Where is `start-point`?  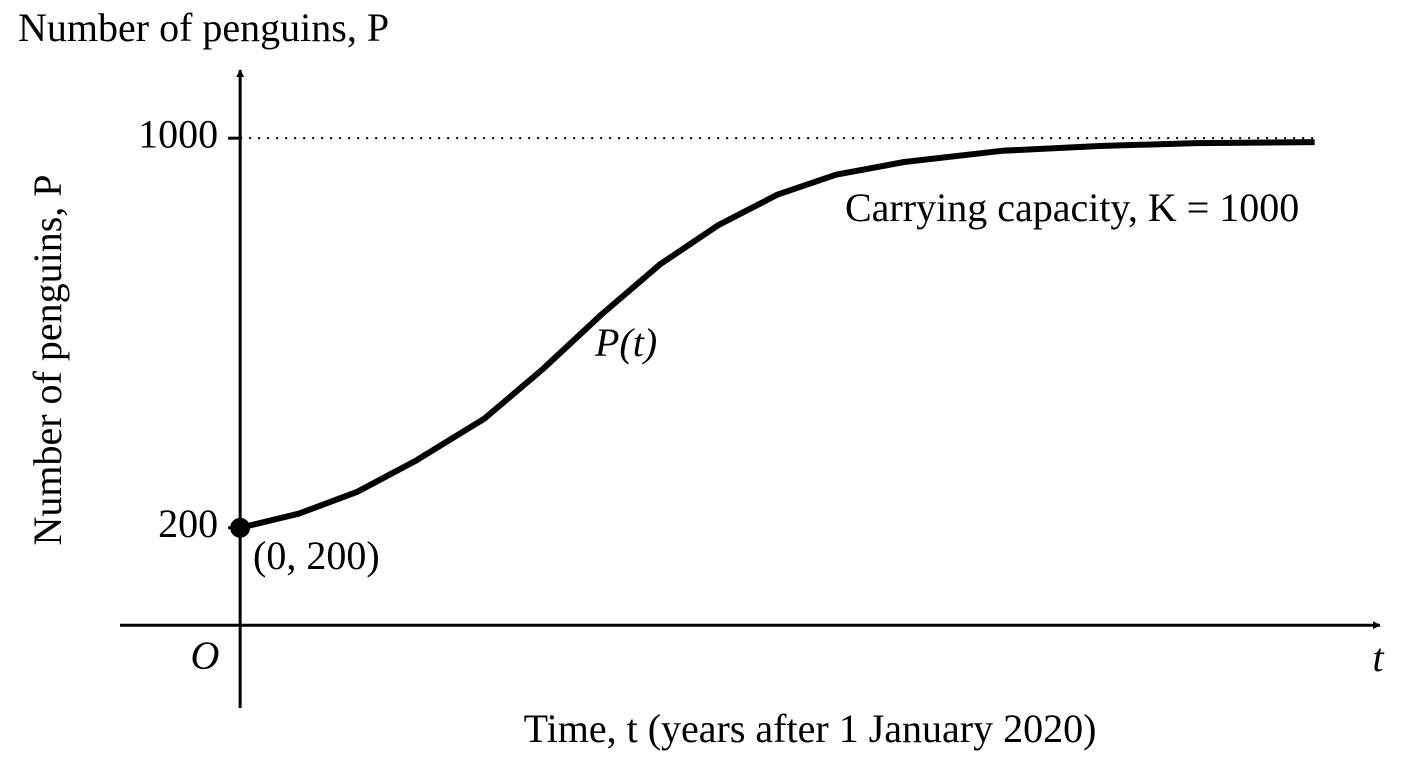 start-point is located at coordinates (240, 527).